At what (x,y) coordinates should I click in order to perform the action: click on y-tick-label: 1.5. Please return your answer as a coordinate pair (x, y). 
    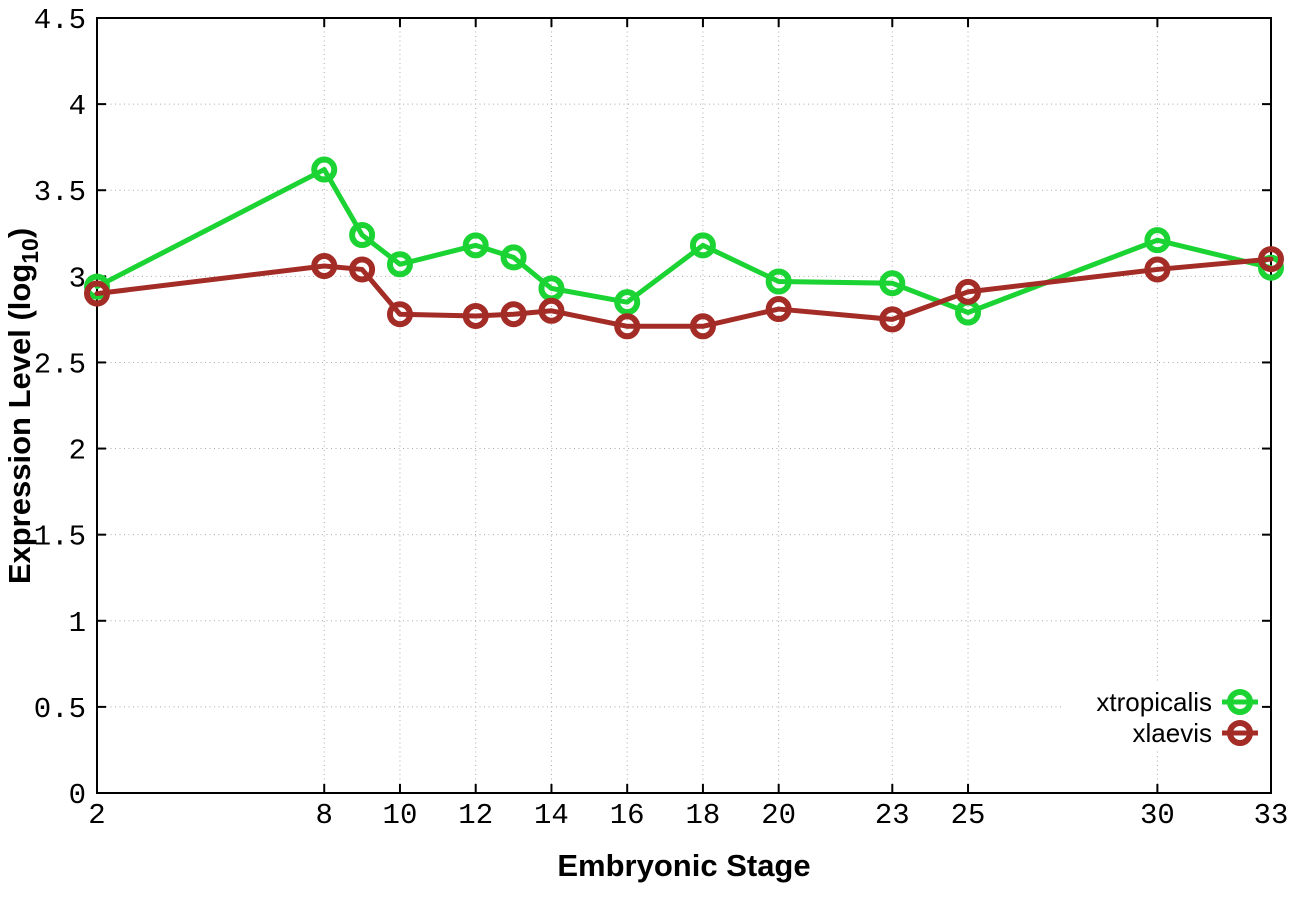
    Looking at the image, I should click on (60, 537).